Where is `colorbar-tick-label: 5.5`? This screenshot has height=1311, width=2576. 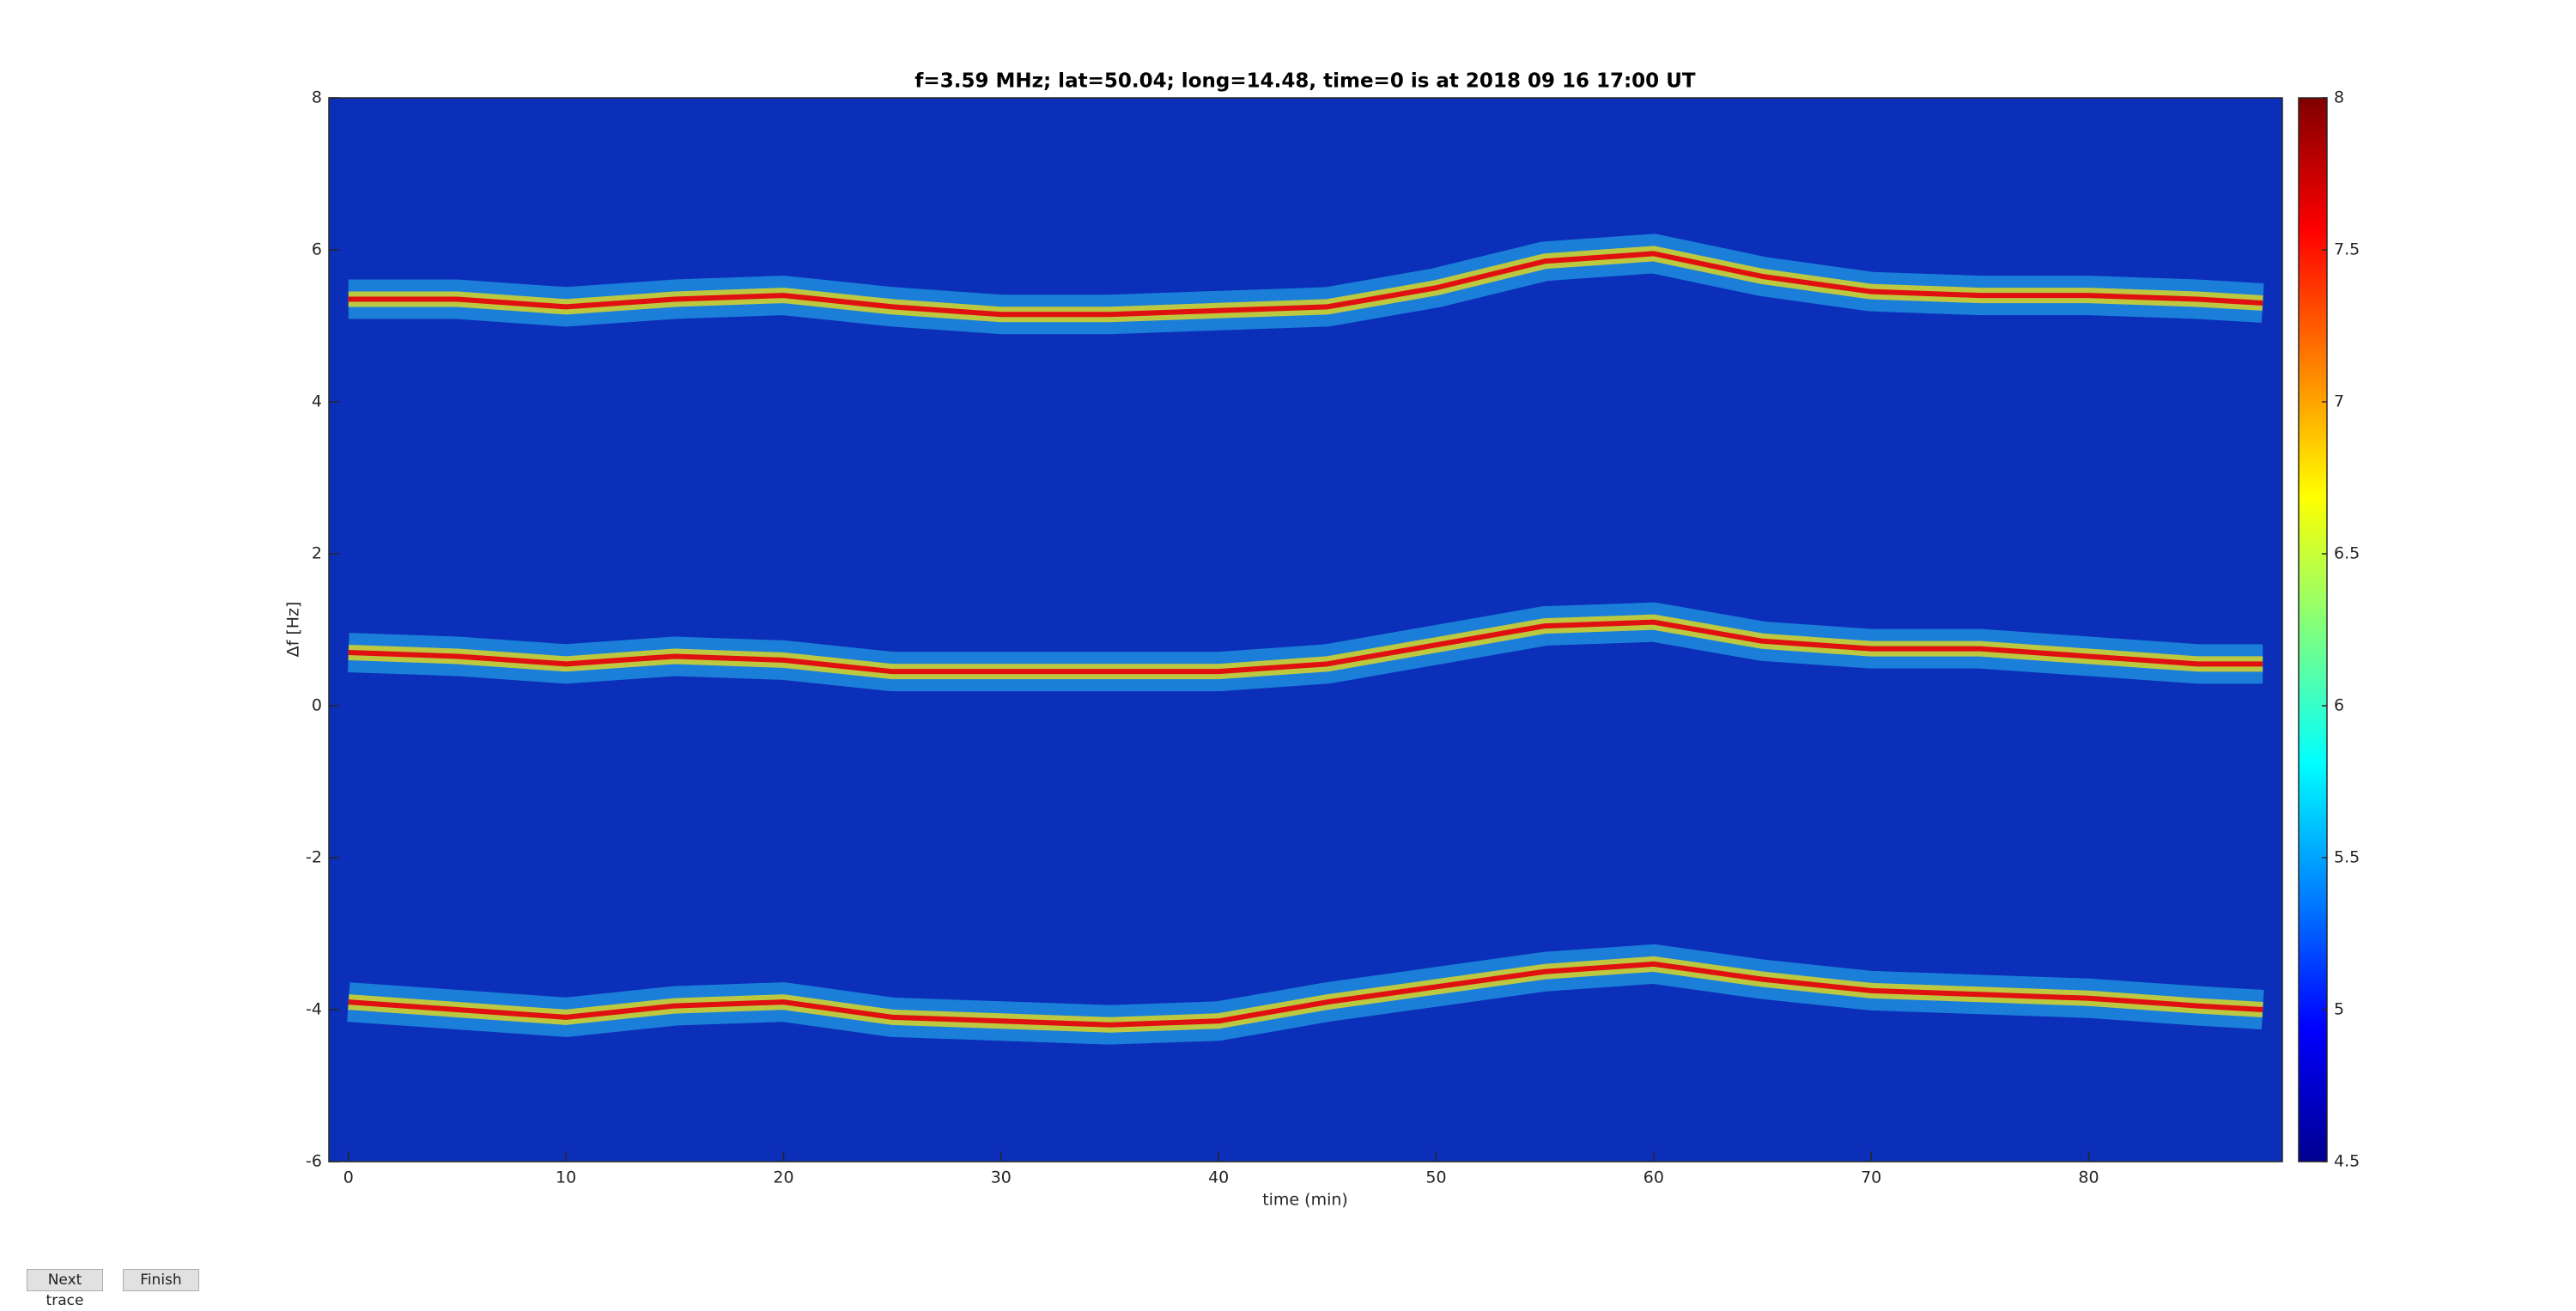
colorbar-tick-label: 5.5 is located at coordinates (2347, 857).